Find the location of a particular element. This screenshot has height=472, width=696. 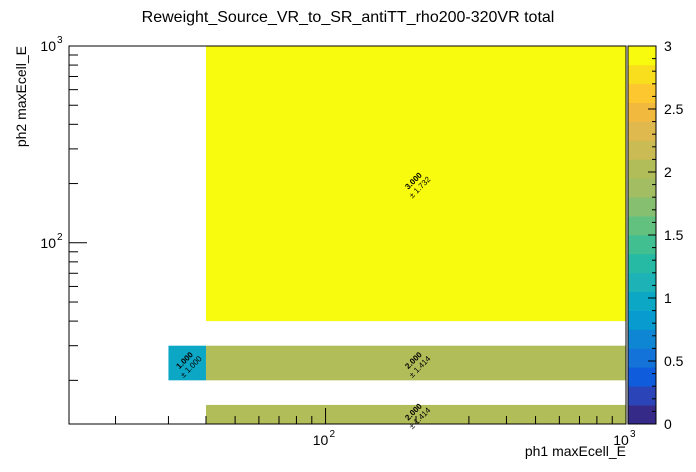

x-tick-exponent: 3 is located at coordinates (633, 434).